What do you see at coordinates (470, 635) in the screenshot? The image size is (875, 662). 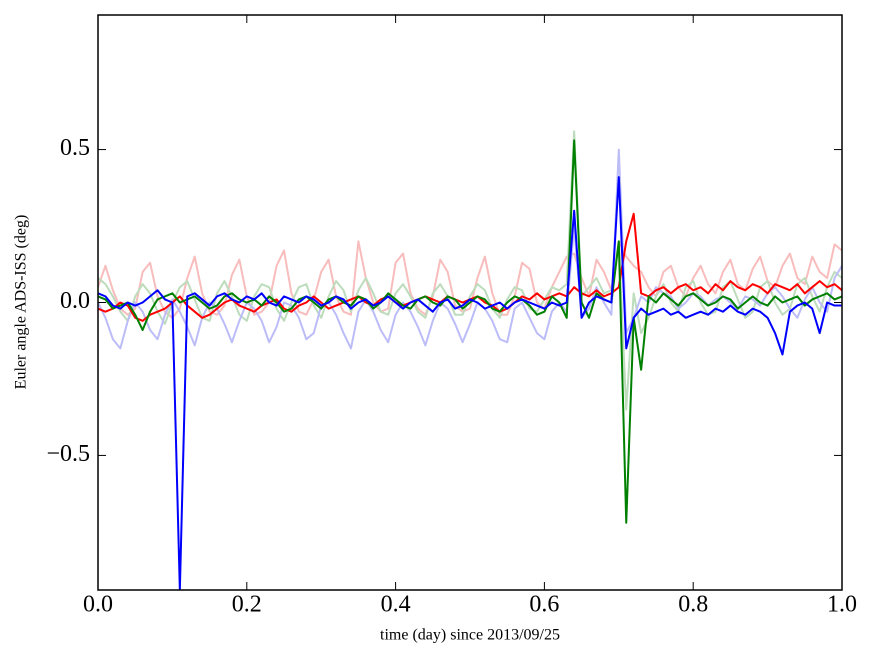 I see `x-axis-label: time (day) since 2013/09/25` at bounding box center [470, 635].